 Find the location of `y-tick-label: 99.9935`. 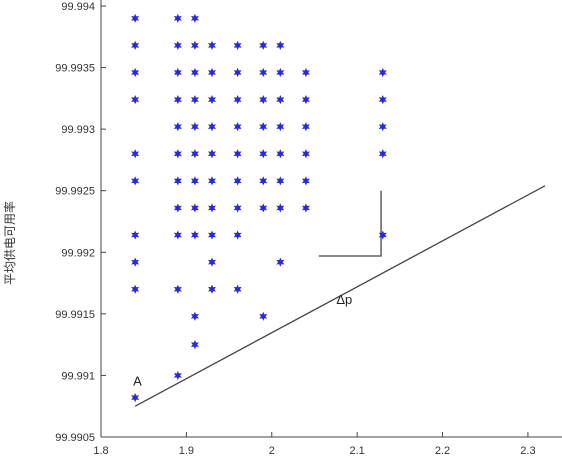

y-tick-label: 99.9935 is located at coordinates (75, 69).